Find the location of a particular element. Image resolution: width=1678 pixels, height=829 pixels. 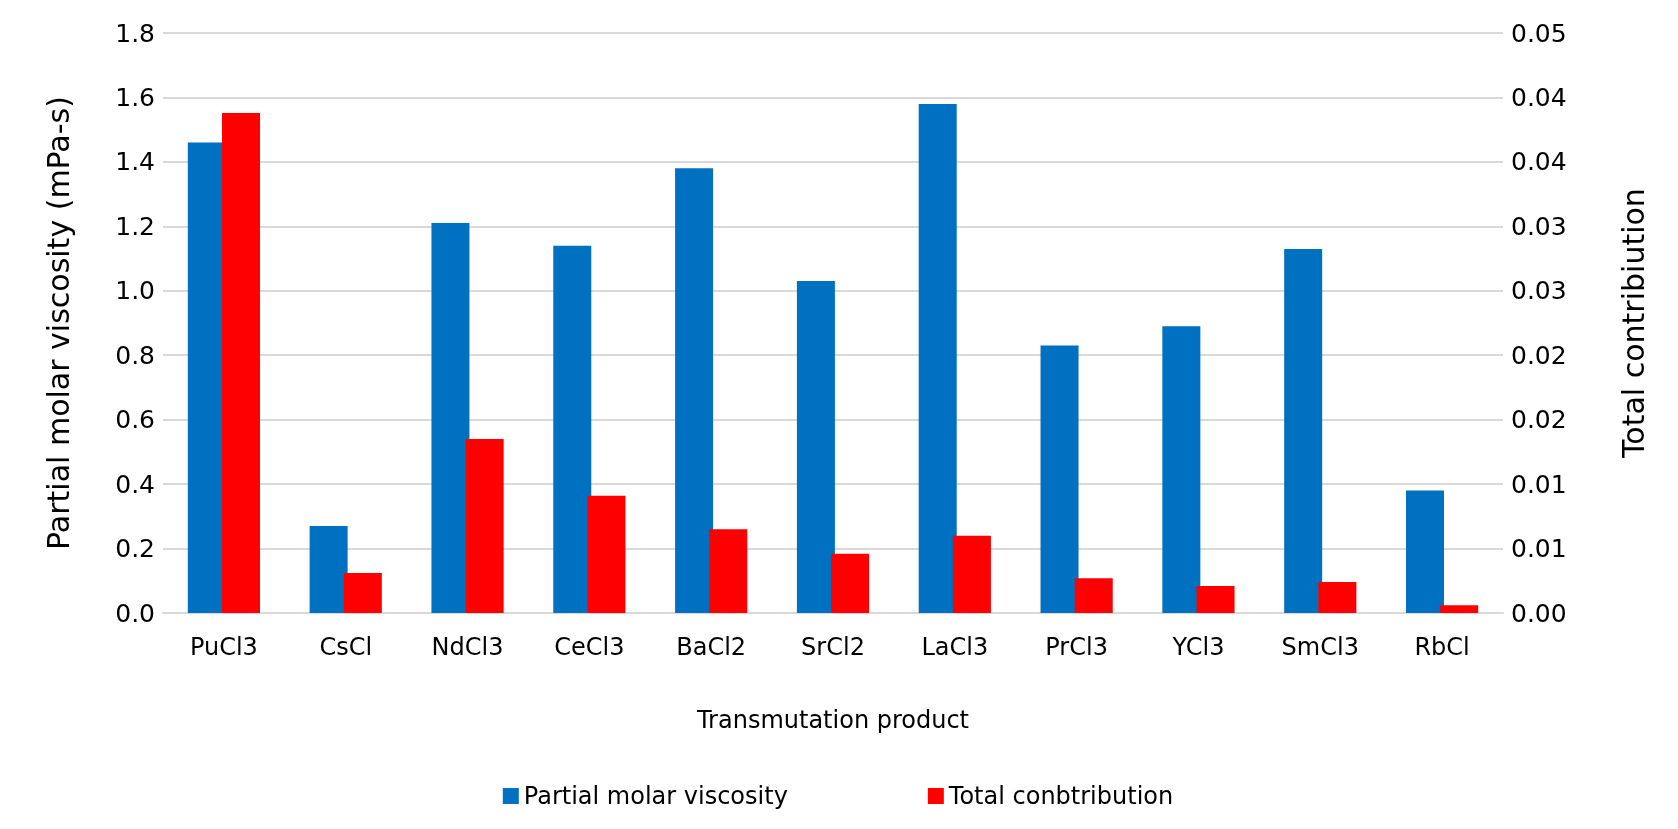

y-tick-label: 0.6 is located at coordinates (135, 420).